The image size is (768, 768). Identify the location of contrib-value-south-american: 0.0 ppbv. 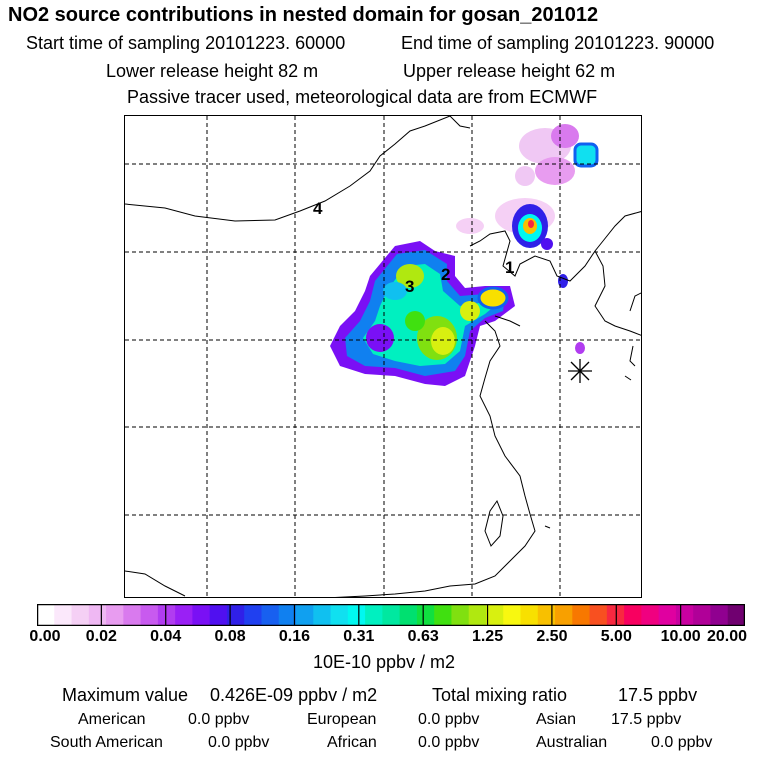
(239, 742).